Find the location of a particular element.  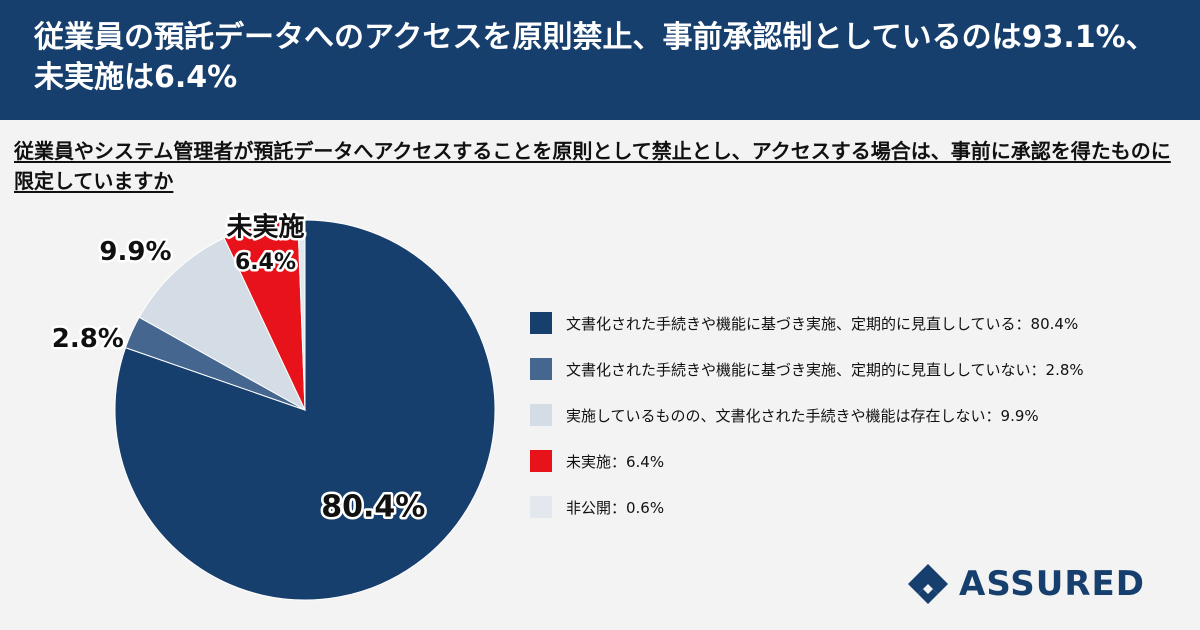

legend-label: 非公開：0.6% is located at coordinates (615, 507).